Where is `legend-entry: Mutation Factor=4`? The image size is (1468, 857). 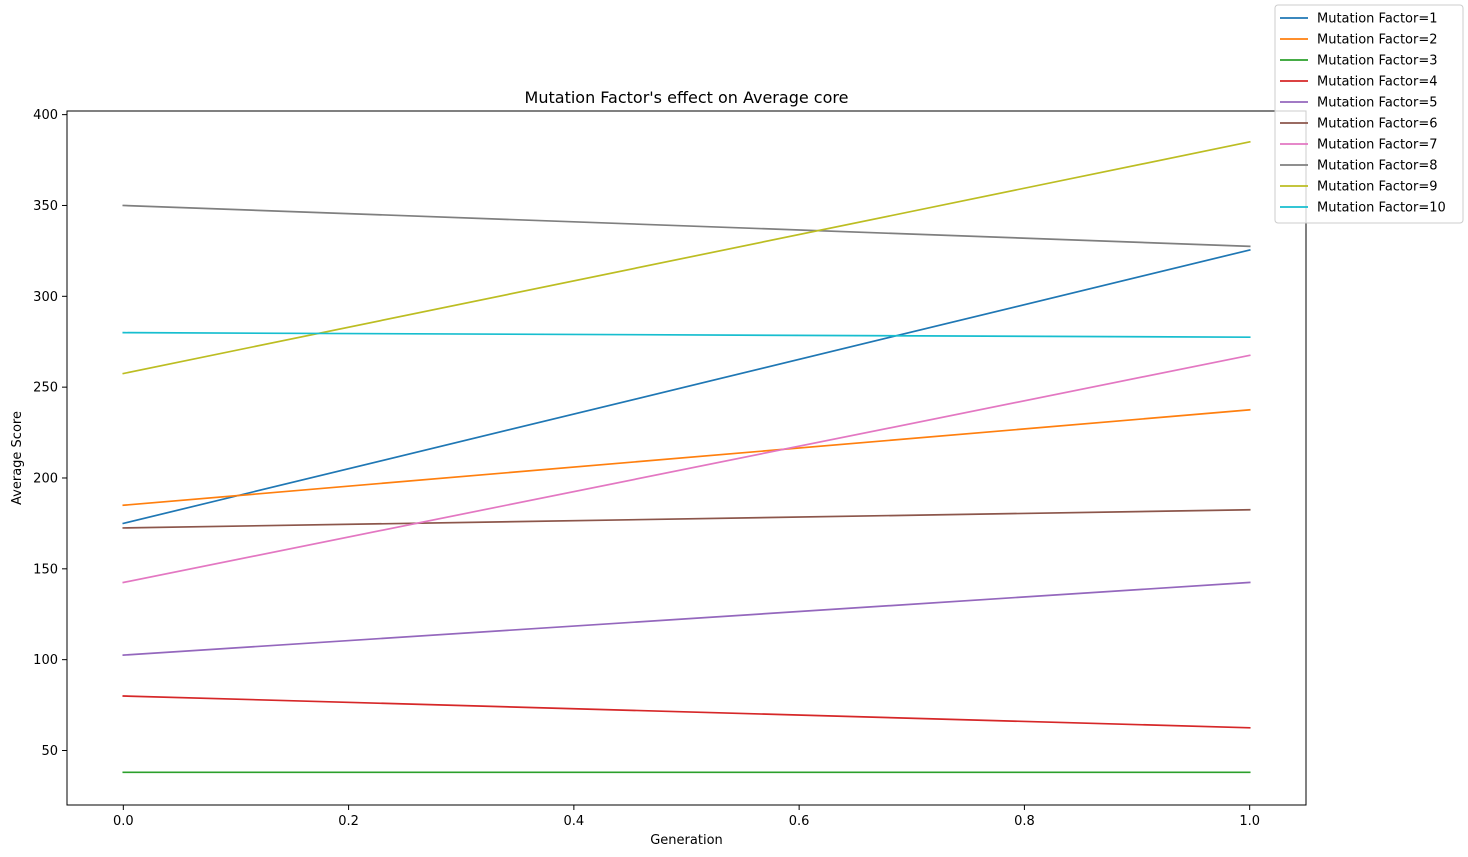 legend-entry: Mutation Factor=4 is located at coordinates (1359, 82).